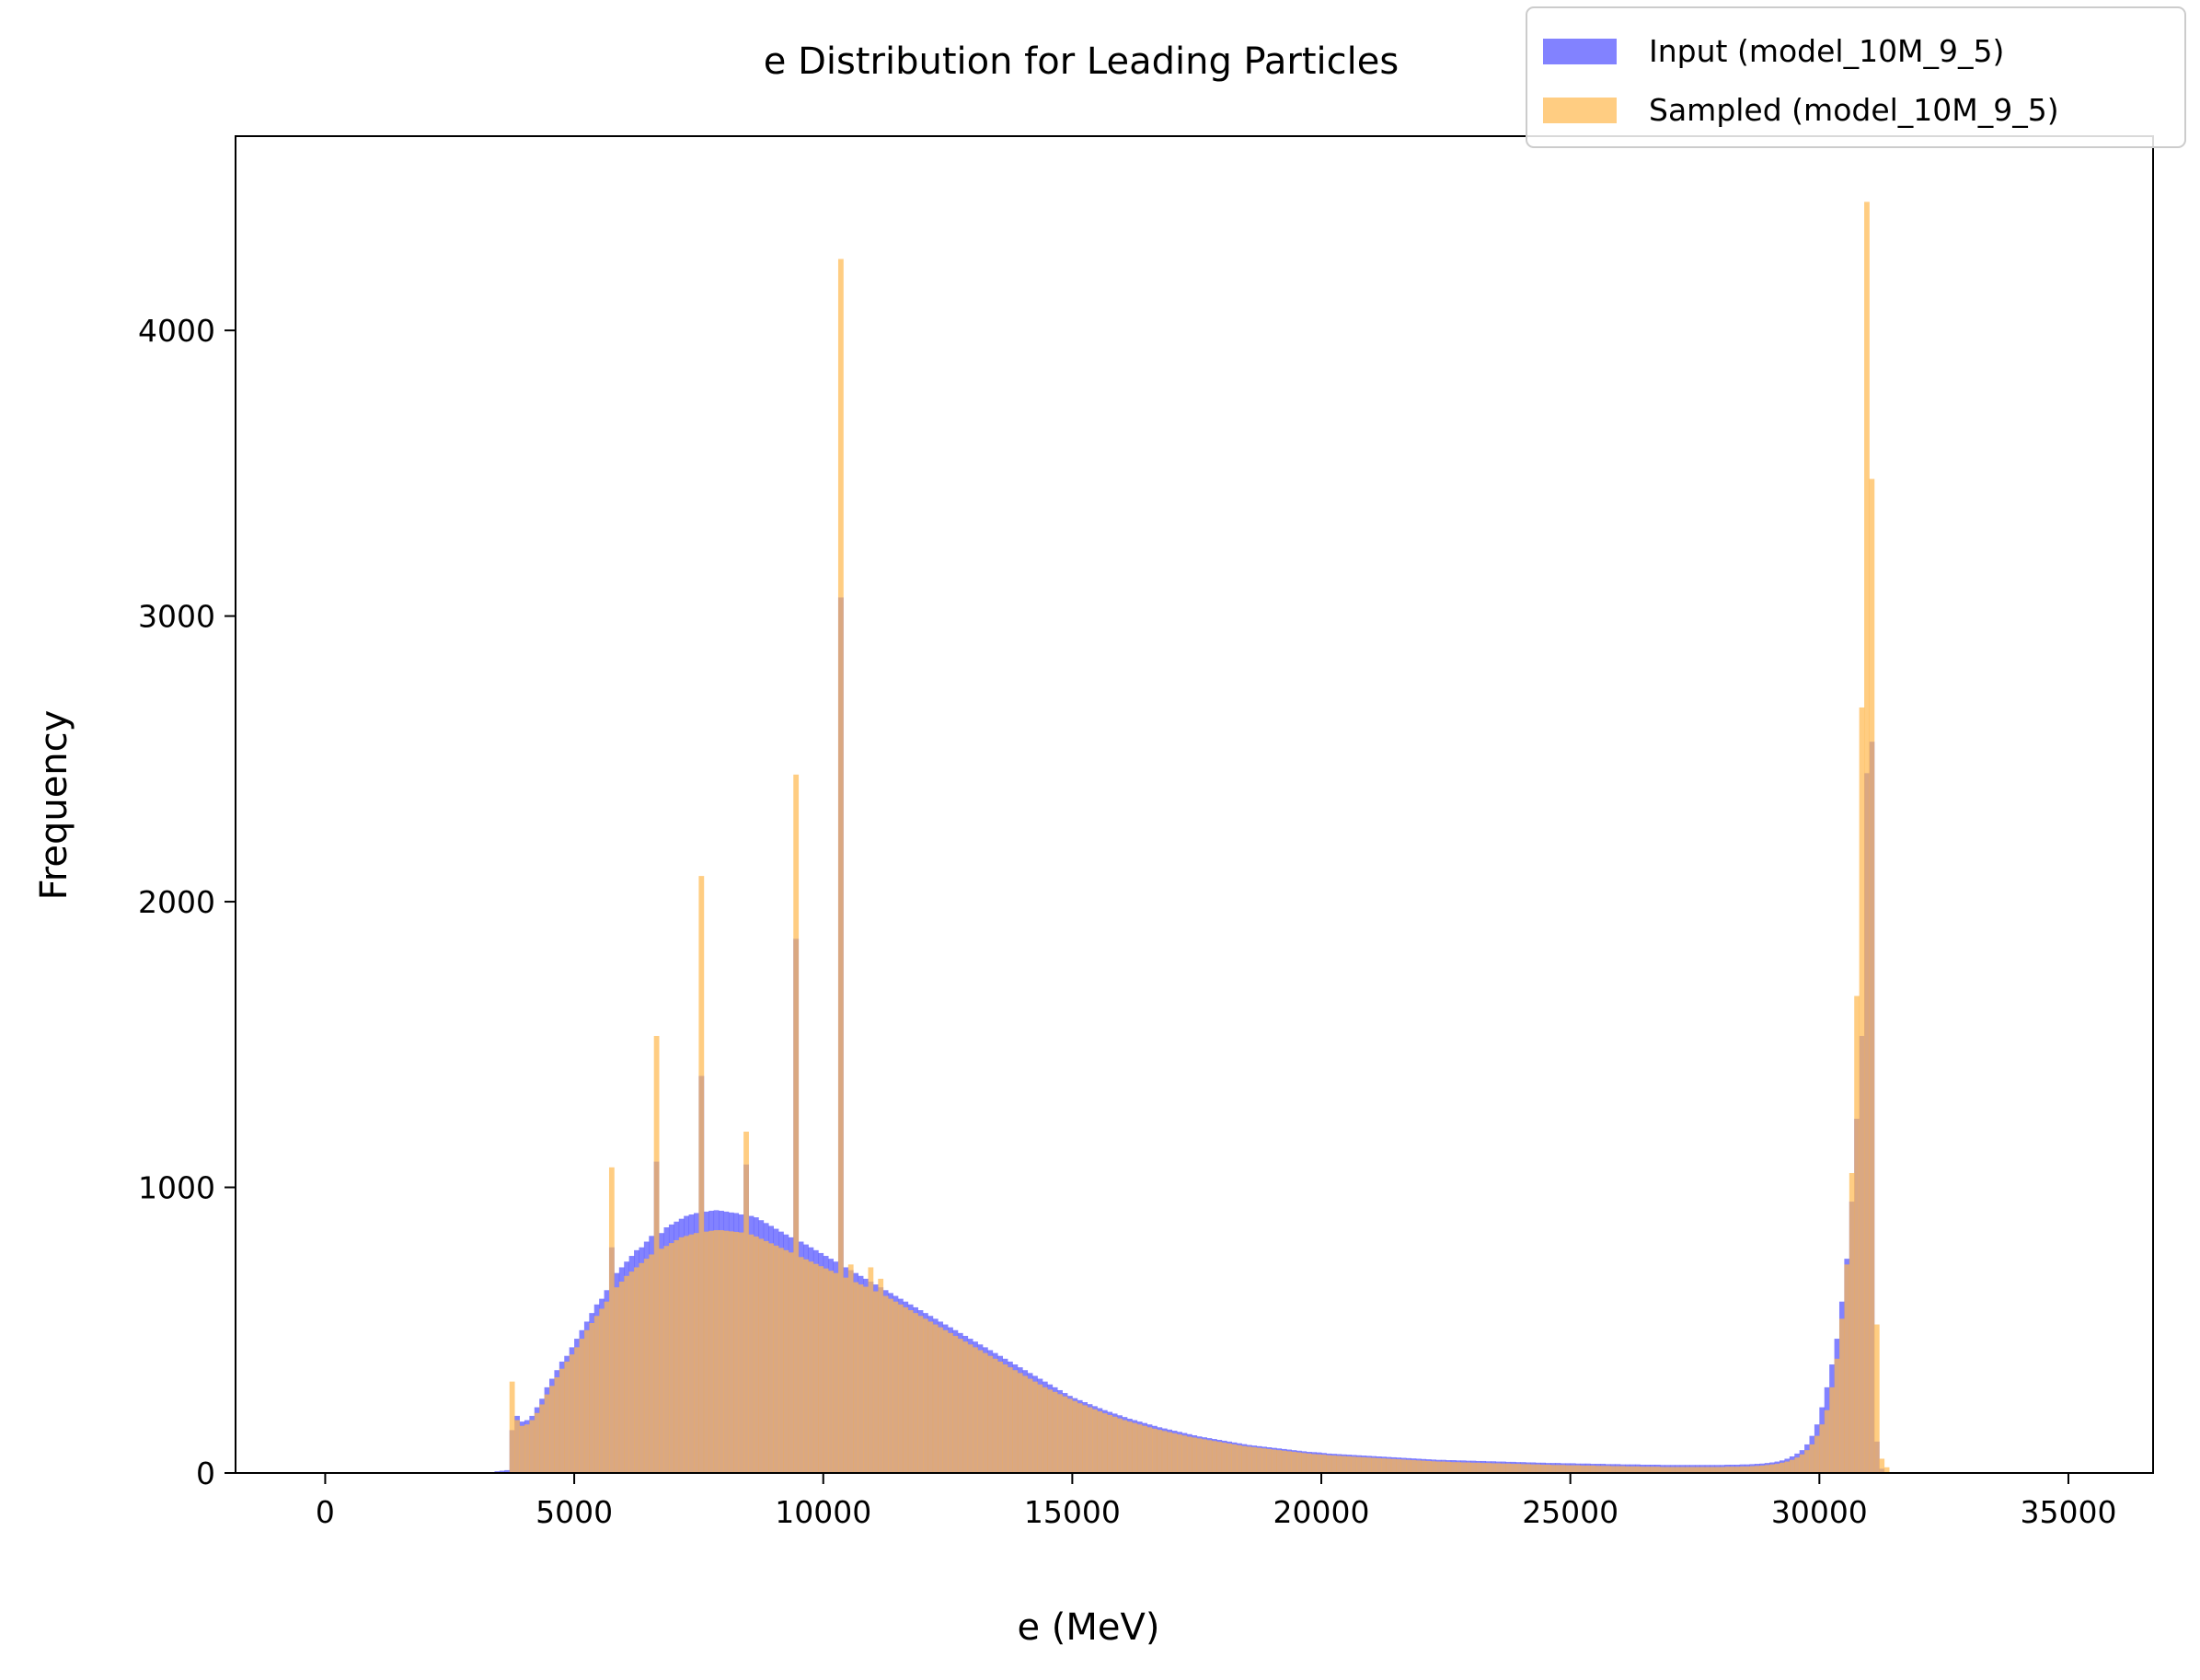 This screenshot has width=2200, height=1680. Describe the element at coordinates (177, 1188) in the screenshot. I see `y-tick-label: 1000` at that location.